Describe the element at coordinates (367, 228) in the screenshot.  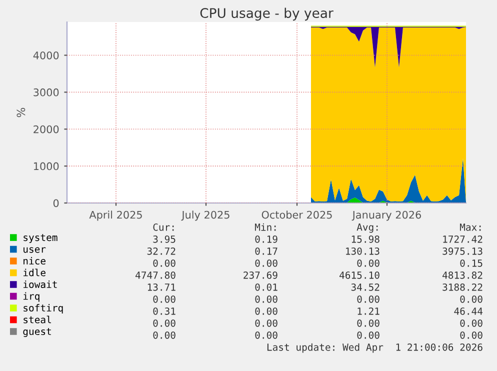
I see `text: Avg:` at that location.